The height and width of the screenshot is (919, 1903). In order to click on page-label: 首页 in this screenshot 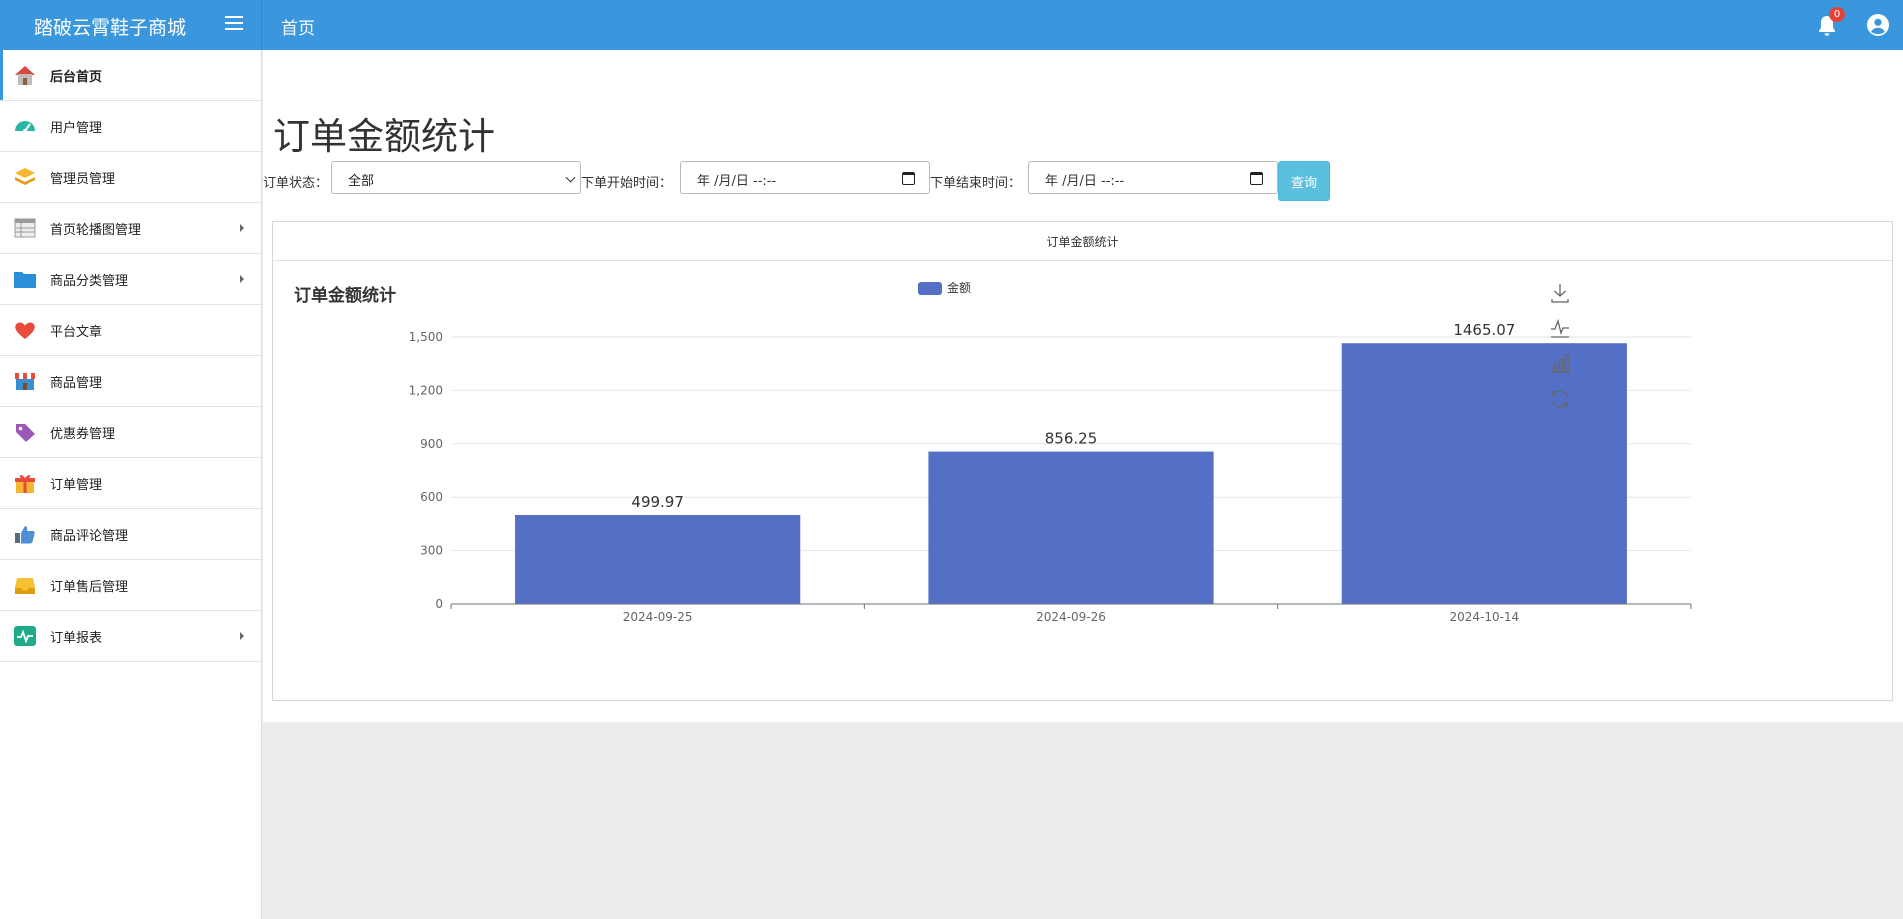, I will do `click(298, 29)`.